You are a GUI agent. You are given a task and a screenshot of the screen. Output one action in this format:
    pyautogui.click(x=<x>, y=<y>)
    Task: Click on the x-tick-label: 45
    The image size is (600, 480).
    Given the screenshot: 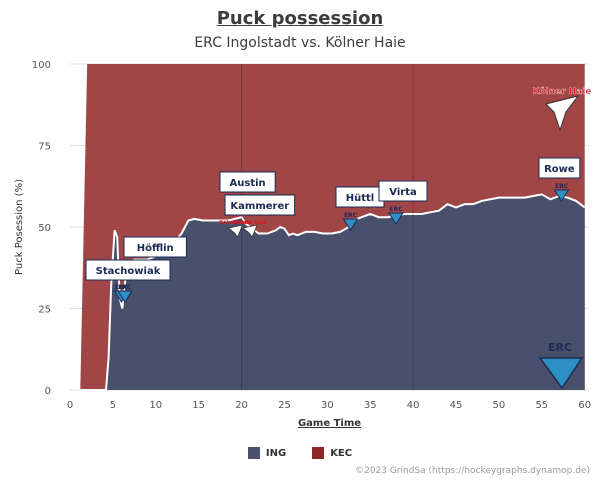 What is the action you would take?
    pyautogui.click(x=456, y=405)
    